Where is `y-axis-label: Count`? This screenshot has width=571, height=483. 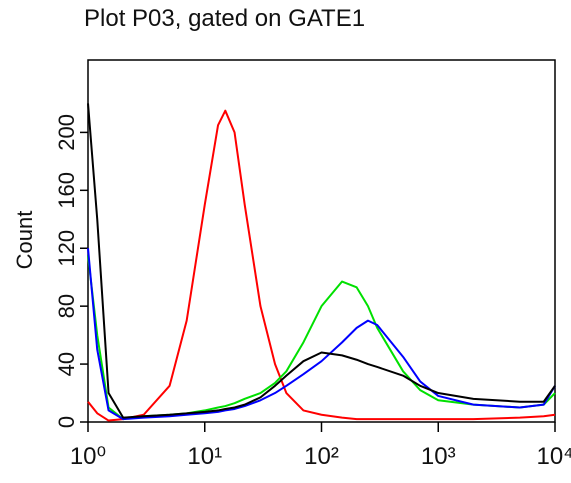 y-axis-label: Count is located at coordinates (24, 240).